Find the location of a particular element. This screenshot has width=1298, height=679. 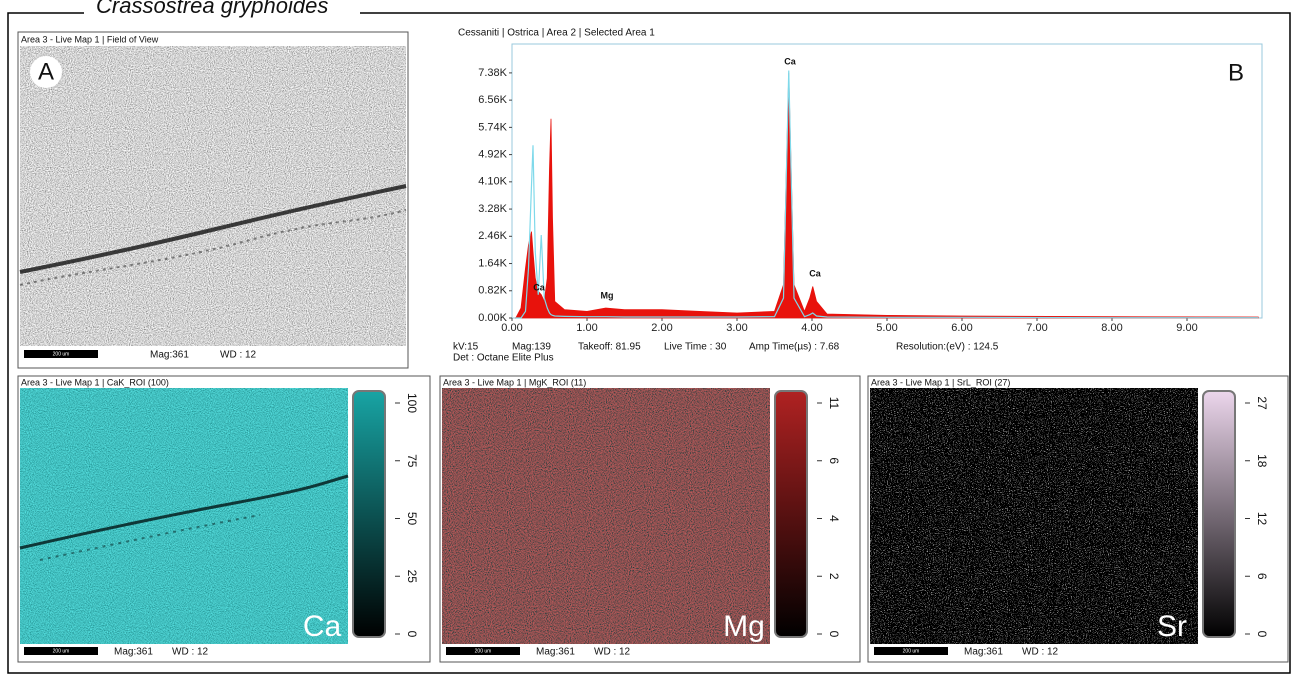

figure-title: Crassostrea gryphoides is located at coordinates (212, 9).